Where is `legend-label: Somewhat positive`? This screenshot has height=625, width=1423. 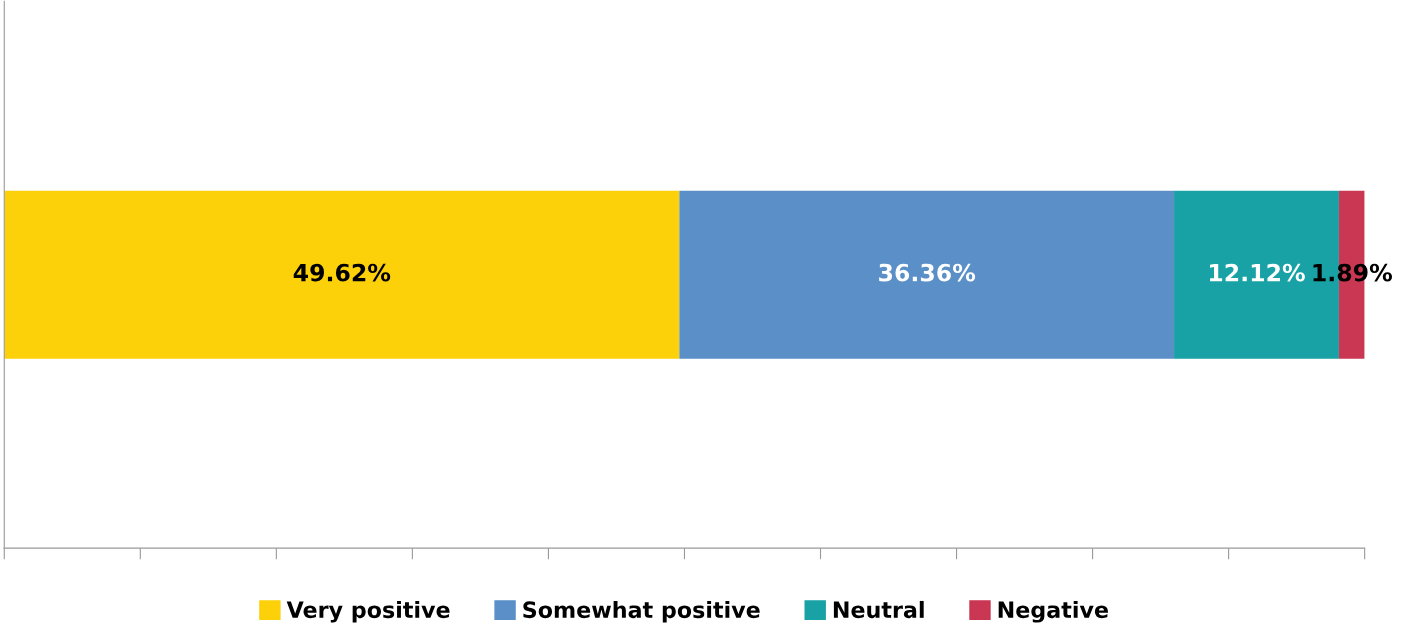
legend-label: Somewhat positive is located at coordinates (641, 611).